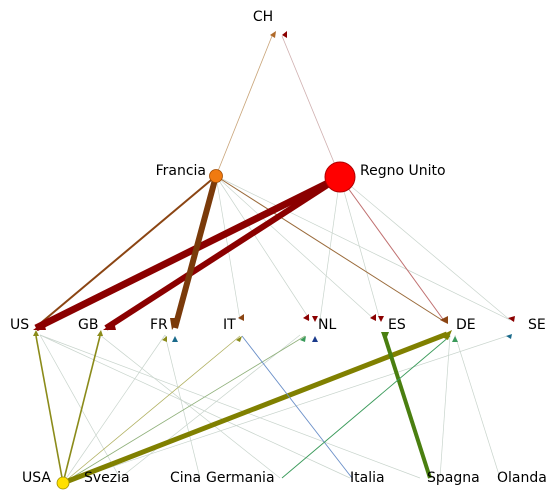  What do you see at coordinates (403, 171) in the screenshot?
I see `node-label: Regno Unito` at bounding box center [403, 171].